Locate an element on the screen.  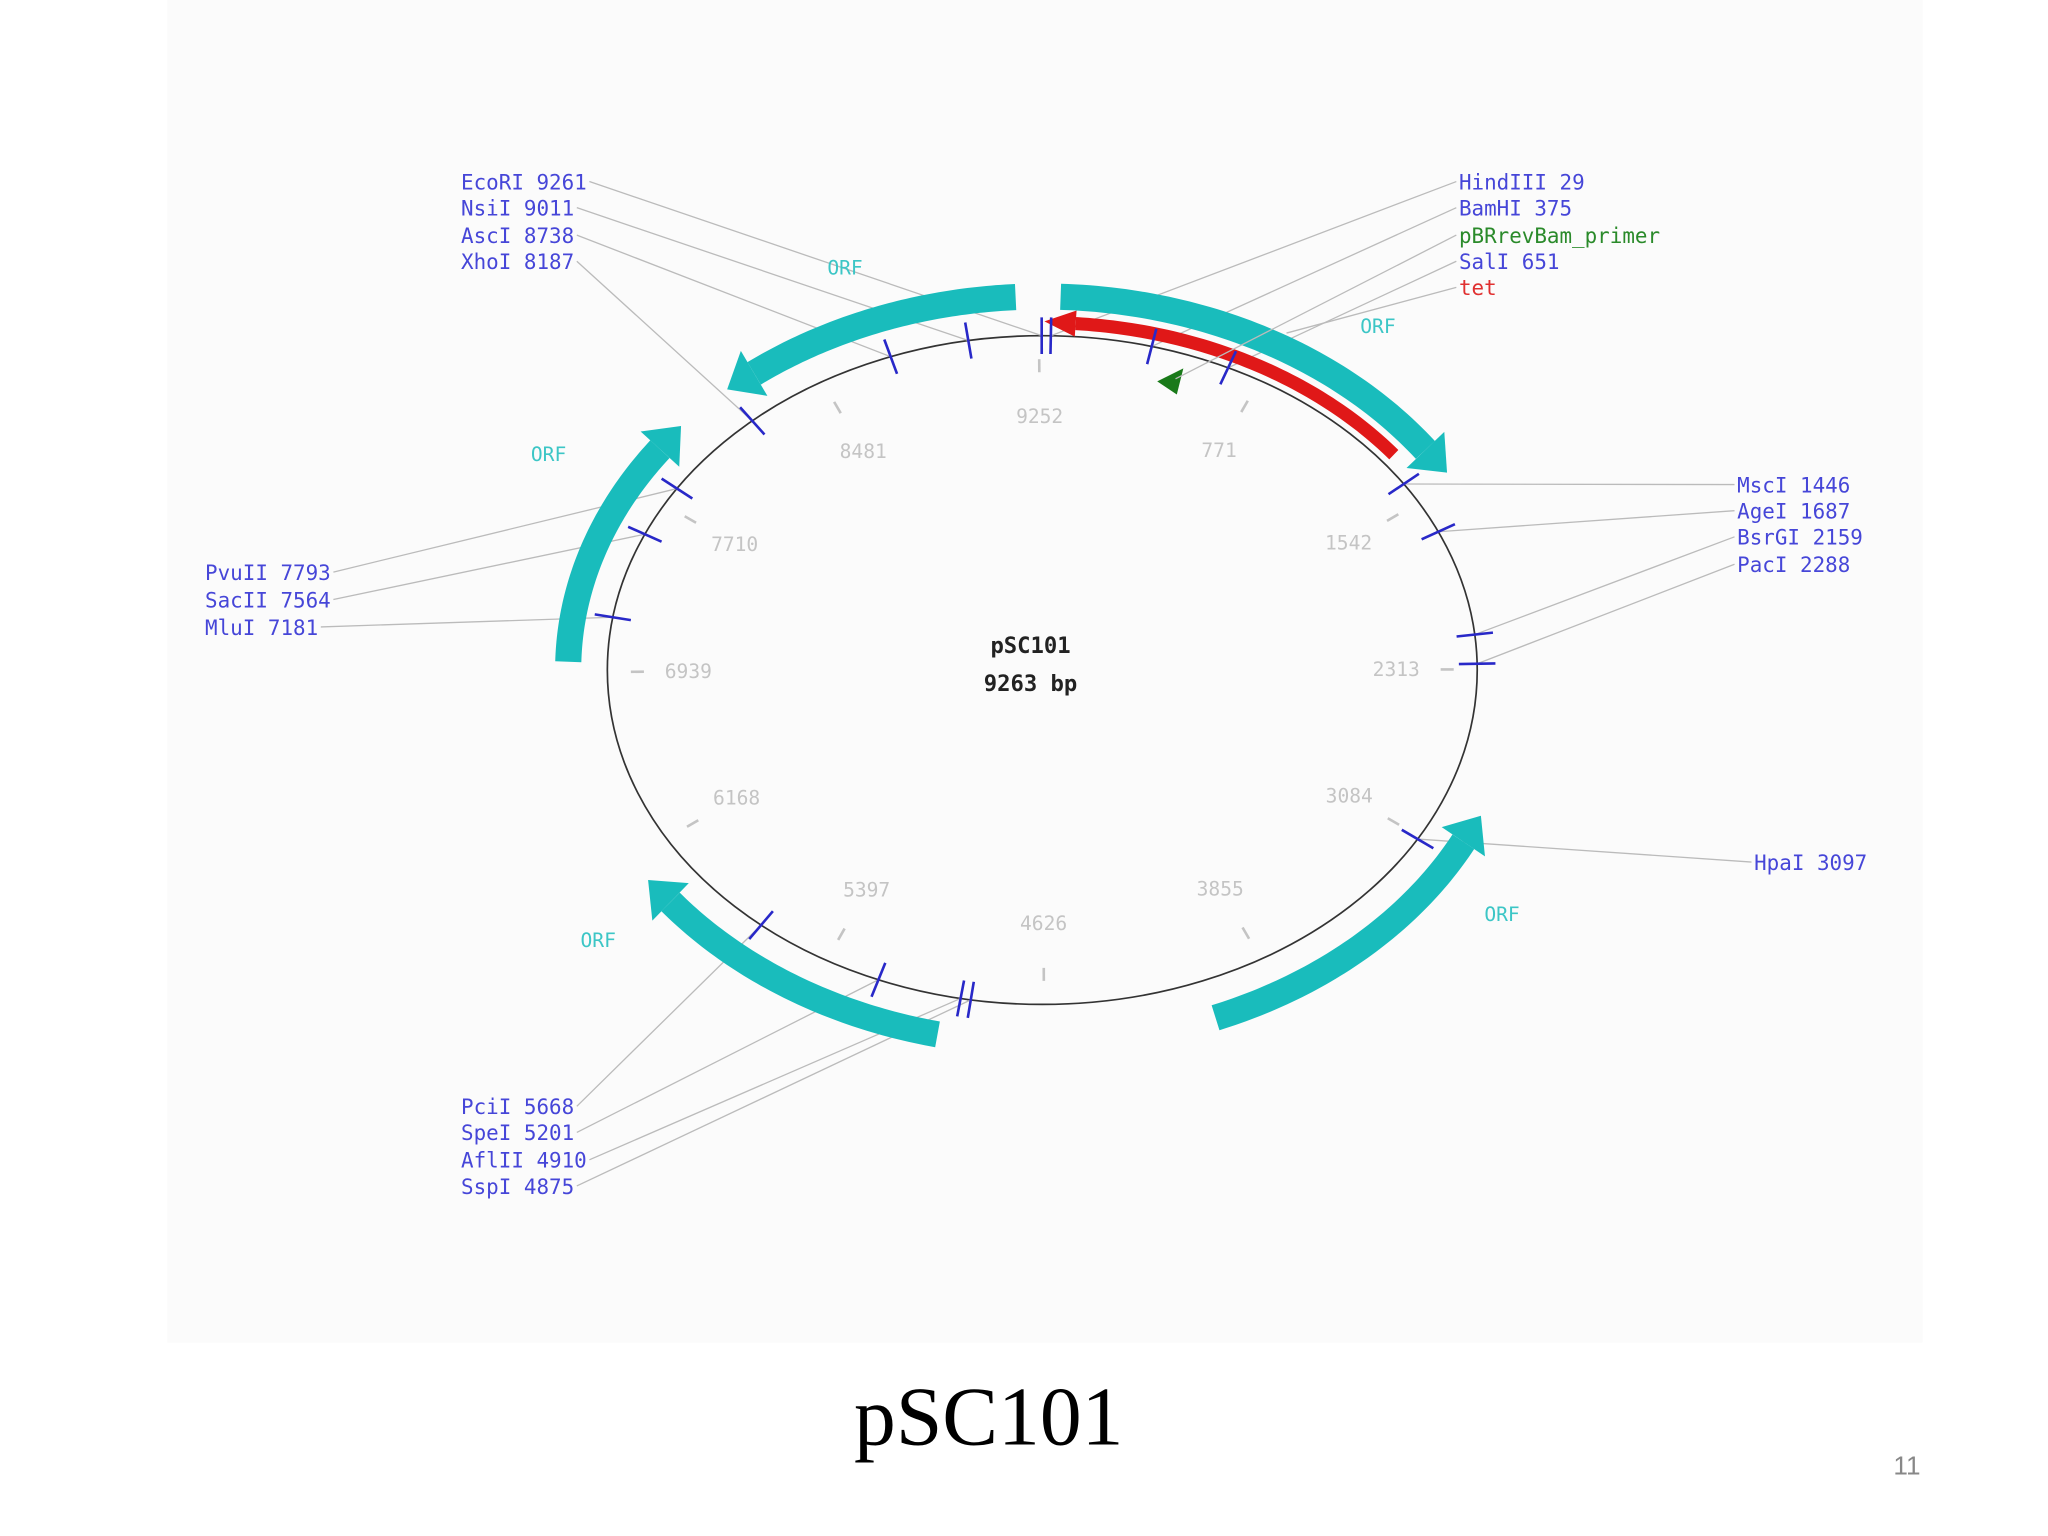
site-name: PacI is located at coordinates (1762, 565).